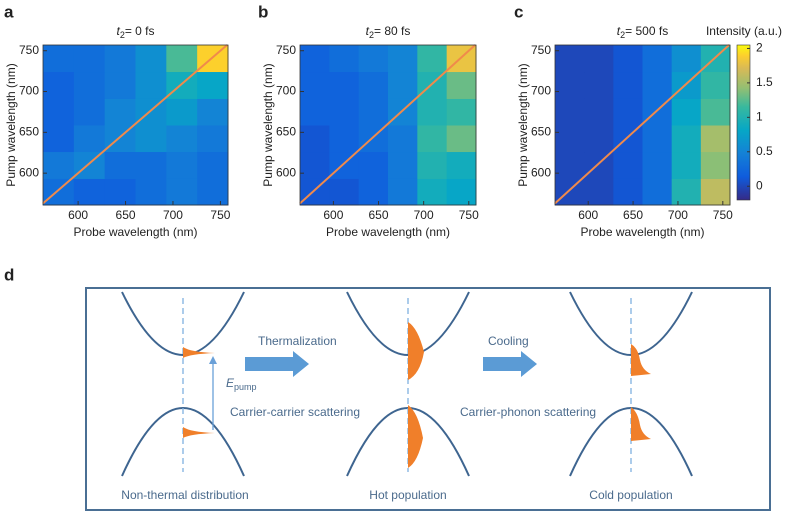  Describe the element at coordinates (407, 495) in the screenshot. I see `state-label: Hot population` at that location.